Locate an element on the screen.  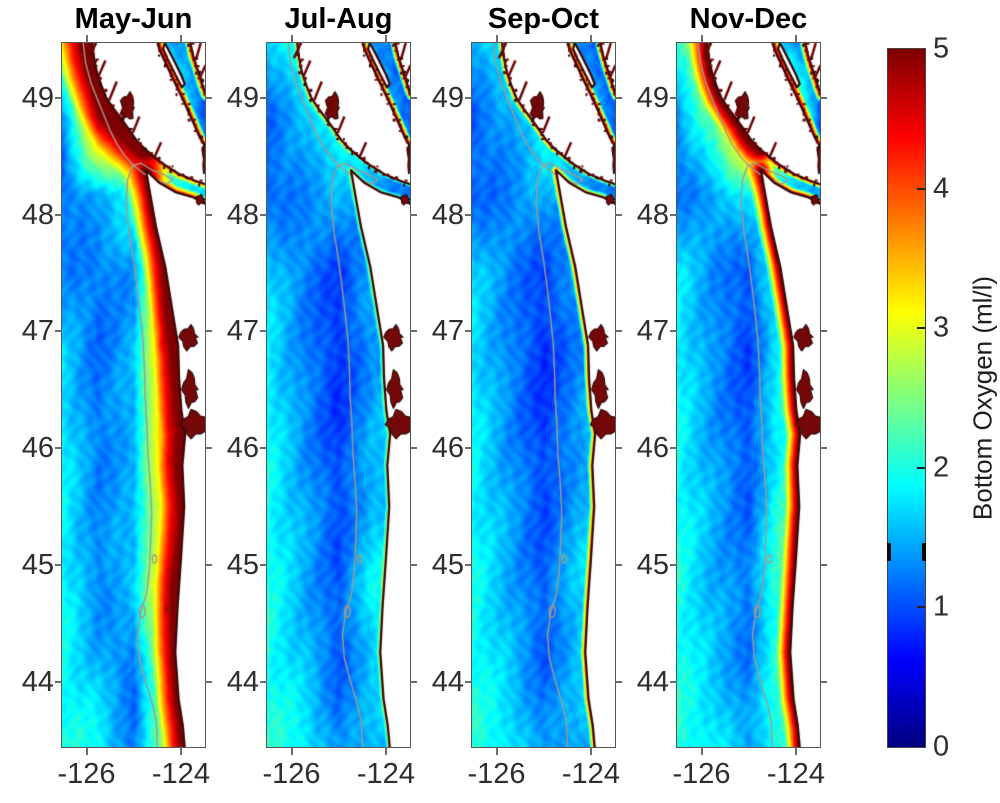
colorbar-tick-label: 2 is located at coordinates (941, 467).